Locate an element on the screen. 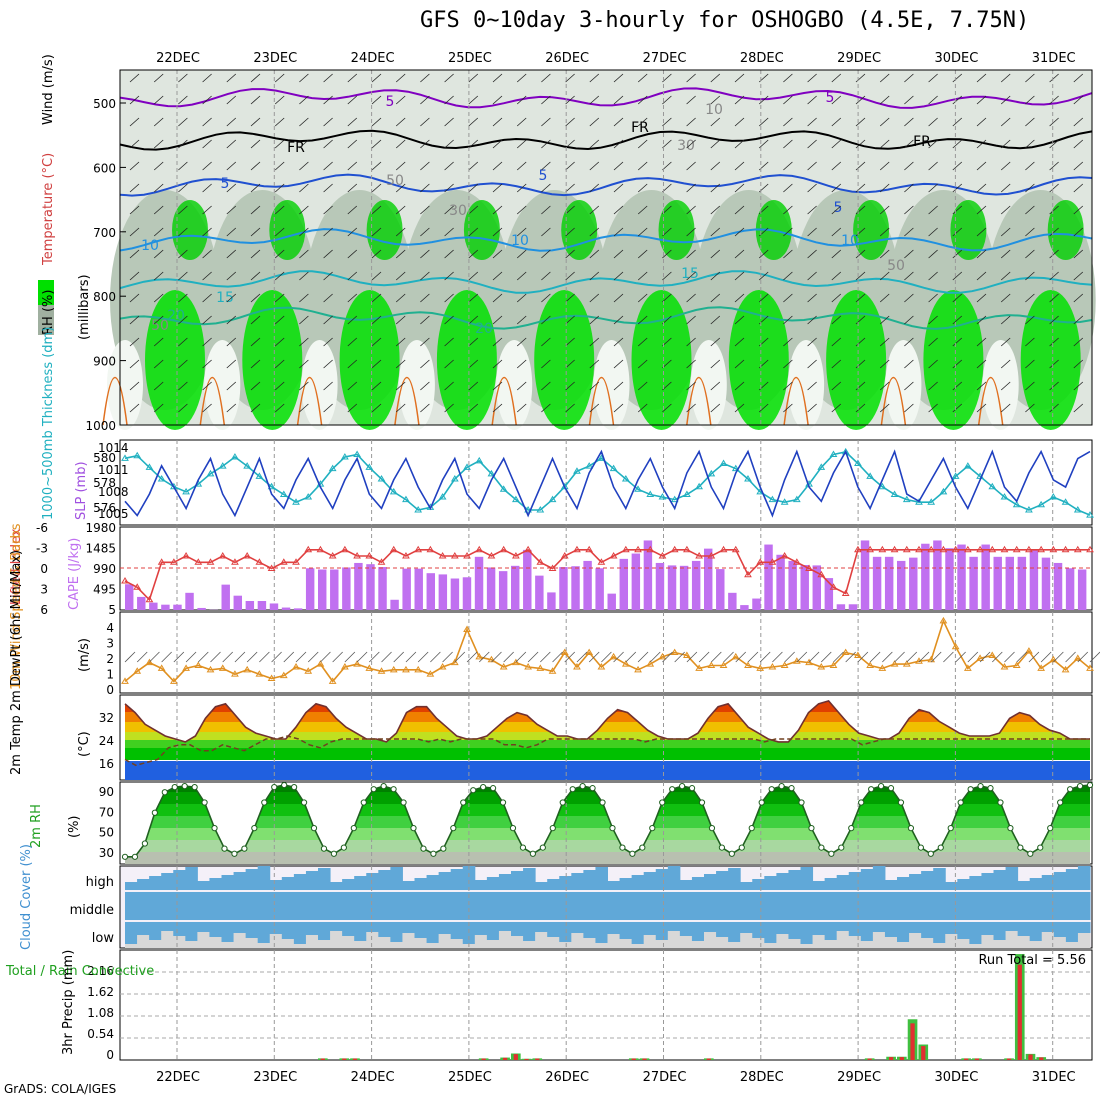 The image size is (1100, 1100). wind-ytick: 2 is located at coordinates (110, 659).